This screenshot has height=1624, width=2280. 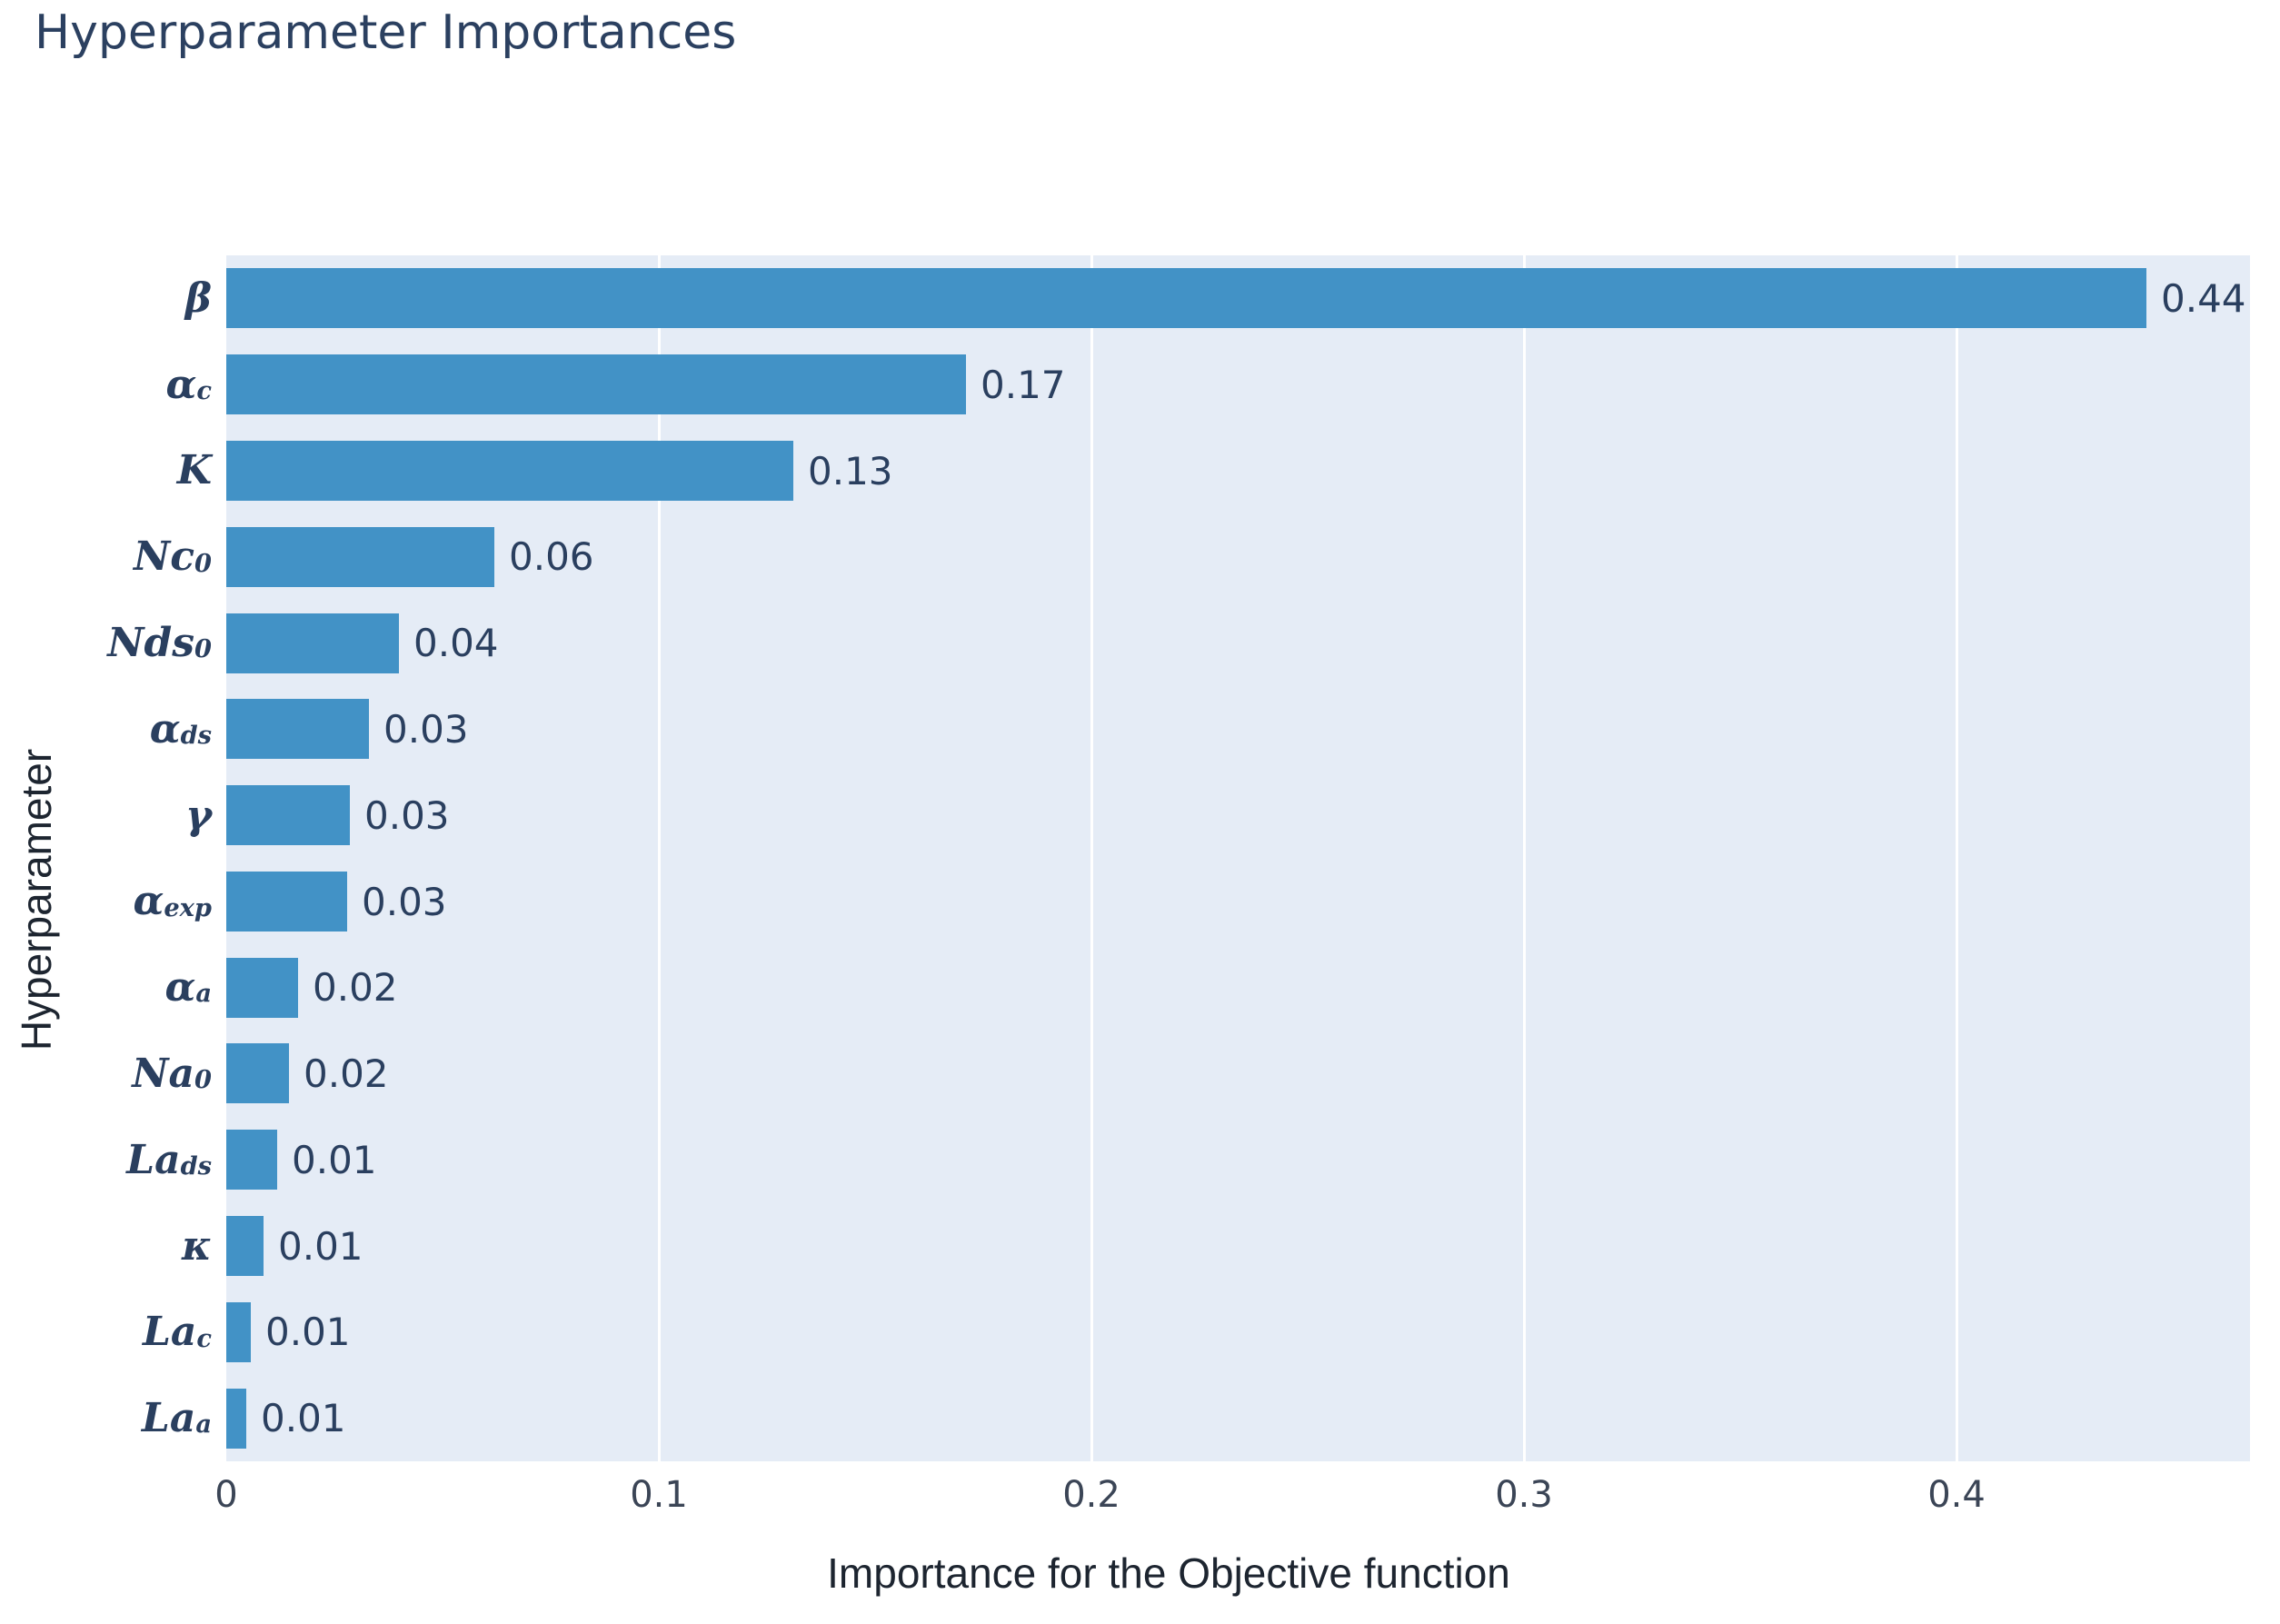 What do you see at coordinates (1140, 729) in the screenshot?
I see `bar-row: α ds 0.03` at bounding box center [1140, 729].